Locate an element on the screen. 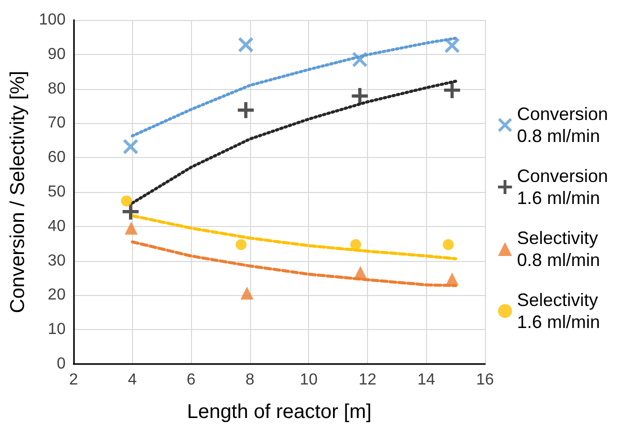 Image resolution: width=633 pixels, height=436 pixels. y-tick-label: 50 is located at coordinates (57, 192).